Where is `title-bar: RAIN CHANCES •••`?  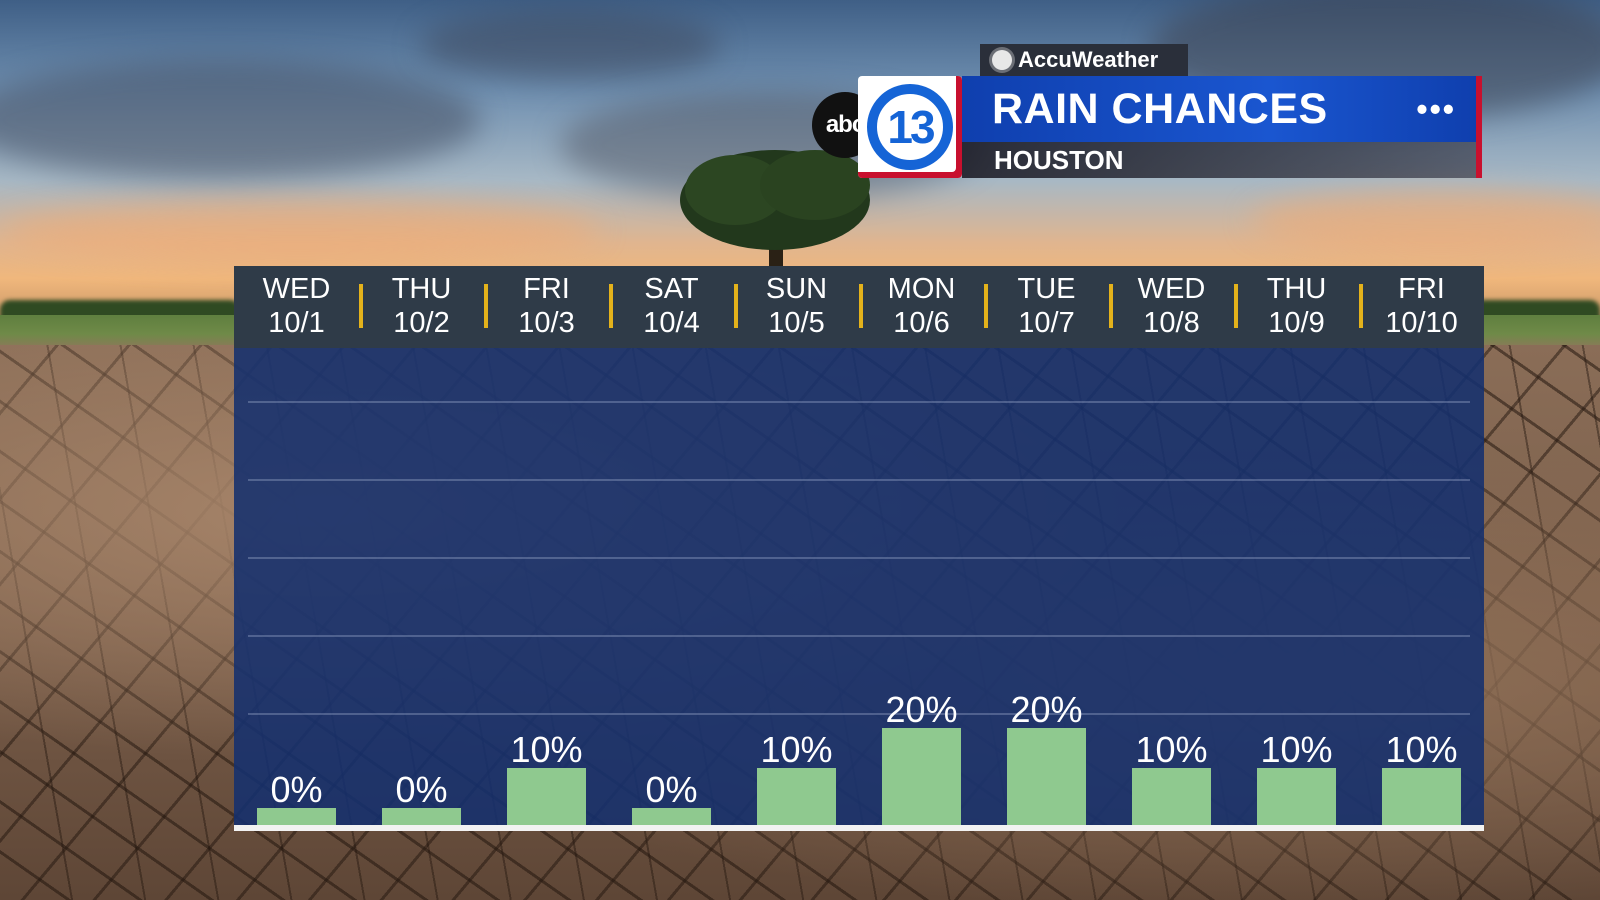 title-bar: RAIN CHANCES ••• is located at coordinates (1222, 109).